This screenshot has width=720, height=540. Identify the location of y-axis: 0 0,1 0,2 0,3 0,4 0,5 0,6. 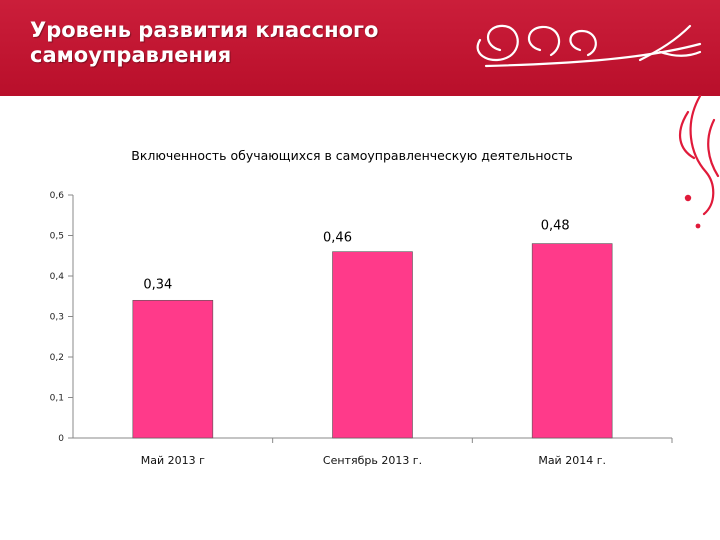
(62, 317).